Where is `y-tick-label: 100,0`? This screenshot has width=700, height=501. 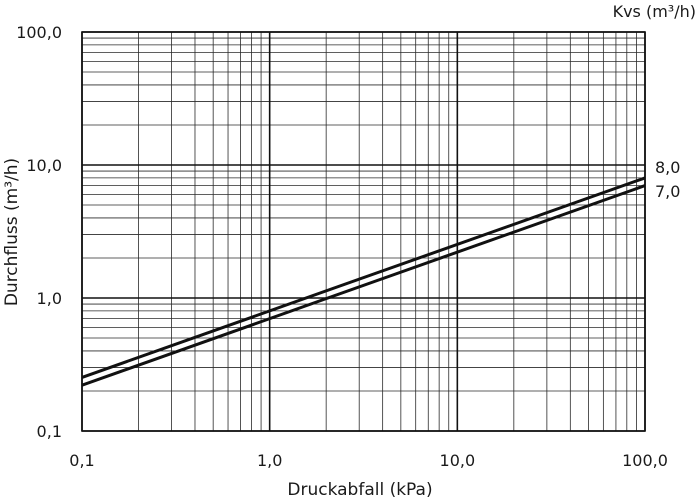
y-tick-label: 100,0 is located at coordinates (39, 32).